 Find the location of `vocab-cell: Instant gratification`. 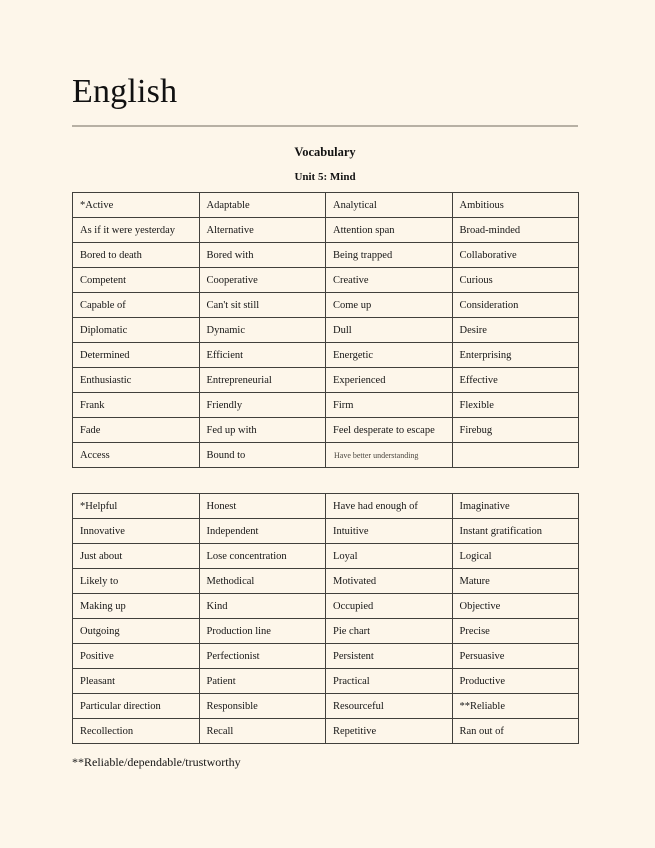

vocab-cell: Instant gratification is located at coordinates (515, 531).